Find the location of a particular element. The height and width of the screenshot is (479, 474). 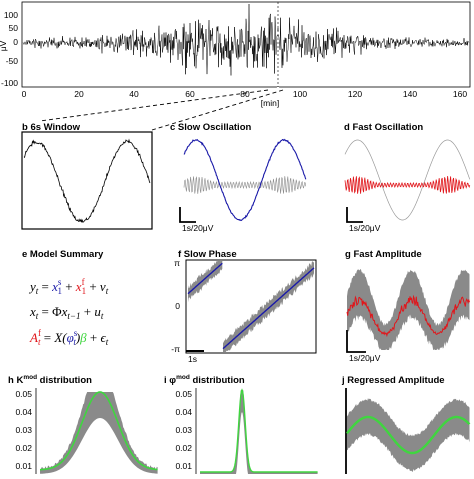

regressed-amplitude-band is located at coordinates (408, 435).